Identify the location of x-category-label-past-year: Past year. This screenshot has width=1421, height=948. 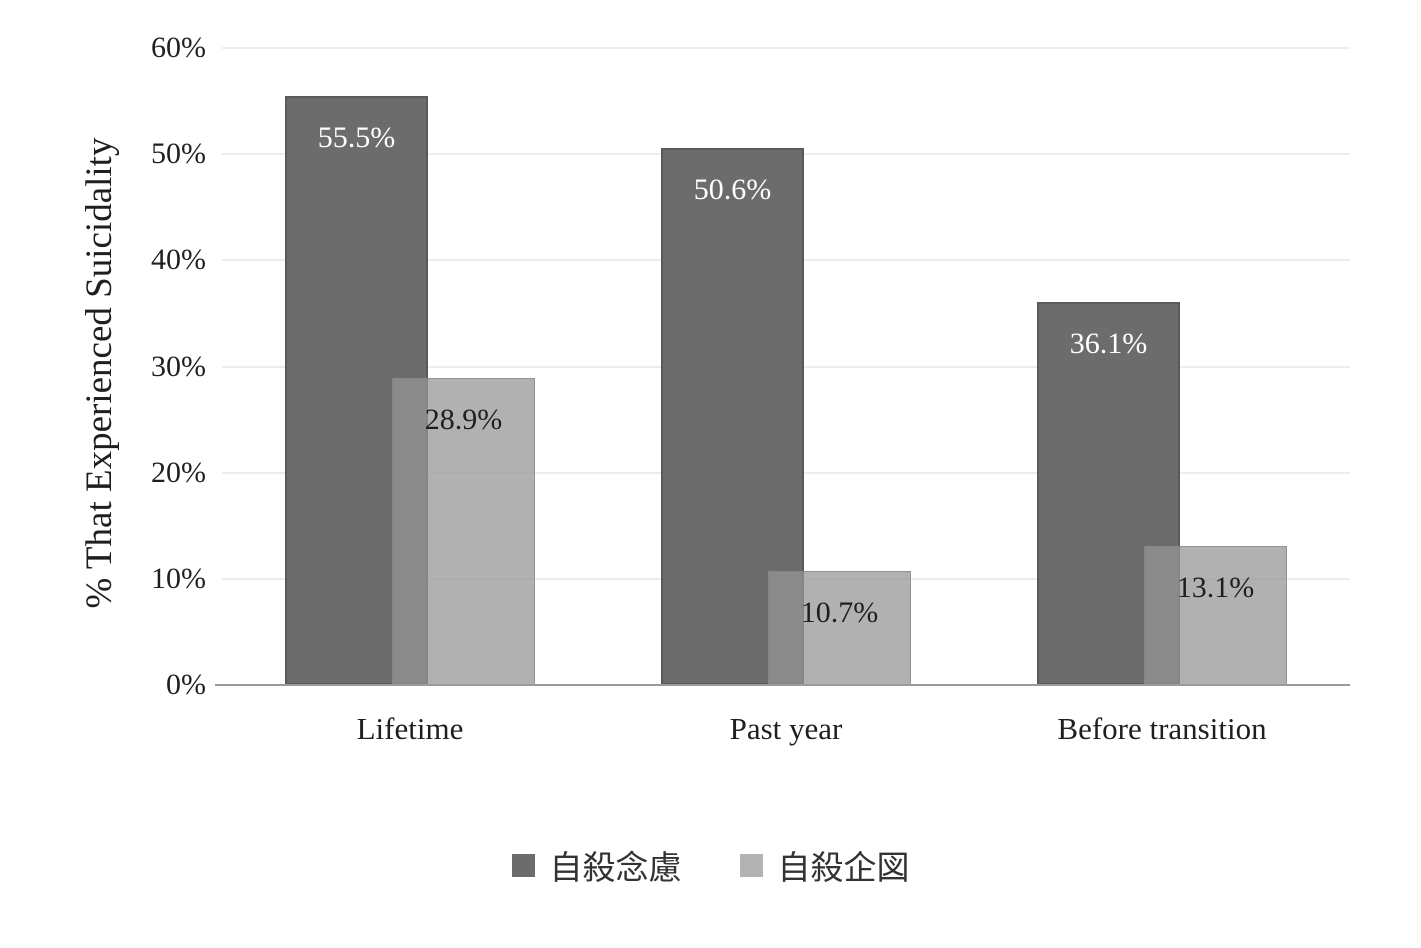
(786, 728).